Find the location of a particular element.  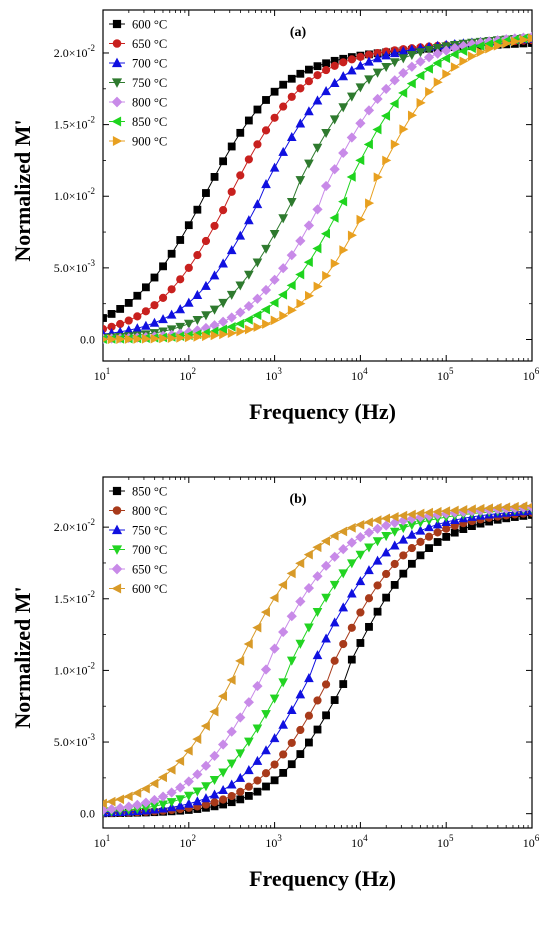

x-tick-label: 10⁴ is located at coordinates (359, 841).